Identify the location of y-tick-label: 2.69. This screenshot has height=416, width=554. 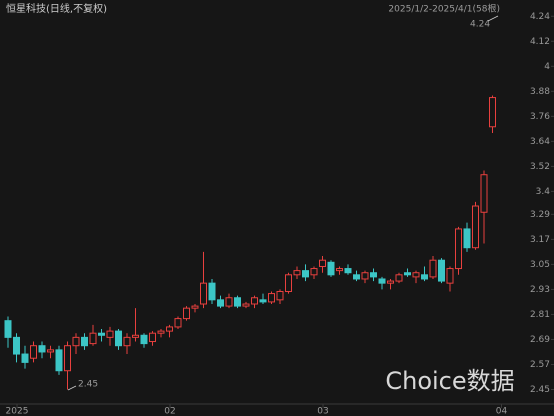
(540, 340).